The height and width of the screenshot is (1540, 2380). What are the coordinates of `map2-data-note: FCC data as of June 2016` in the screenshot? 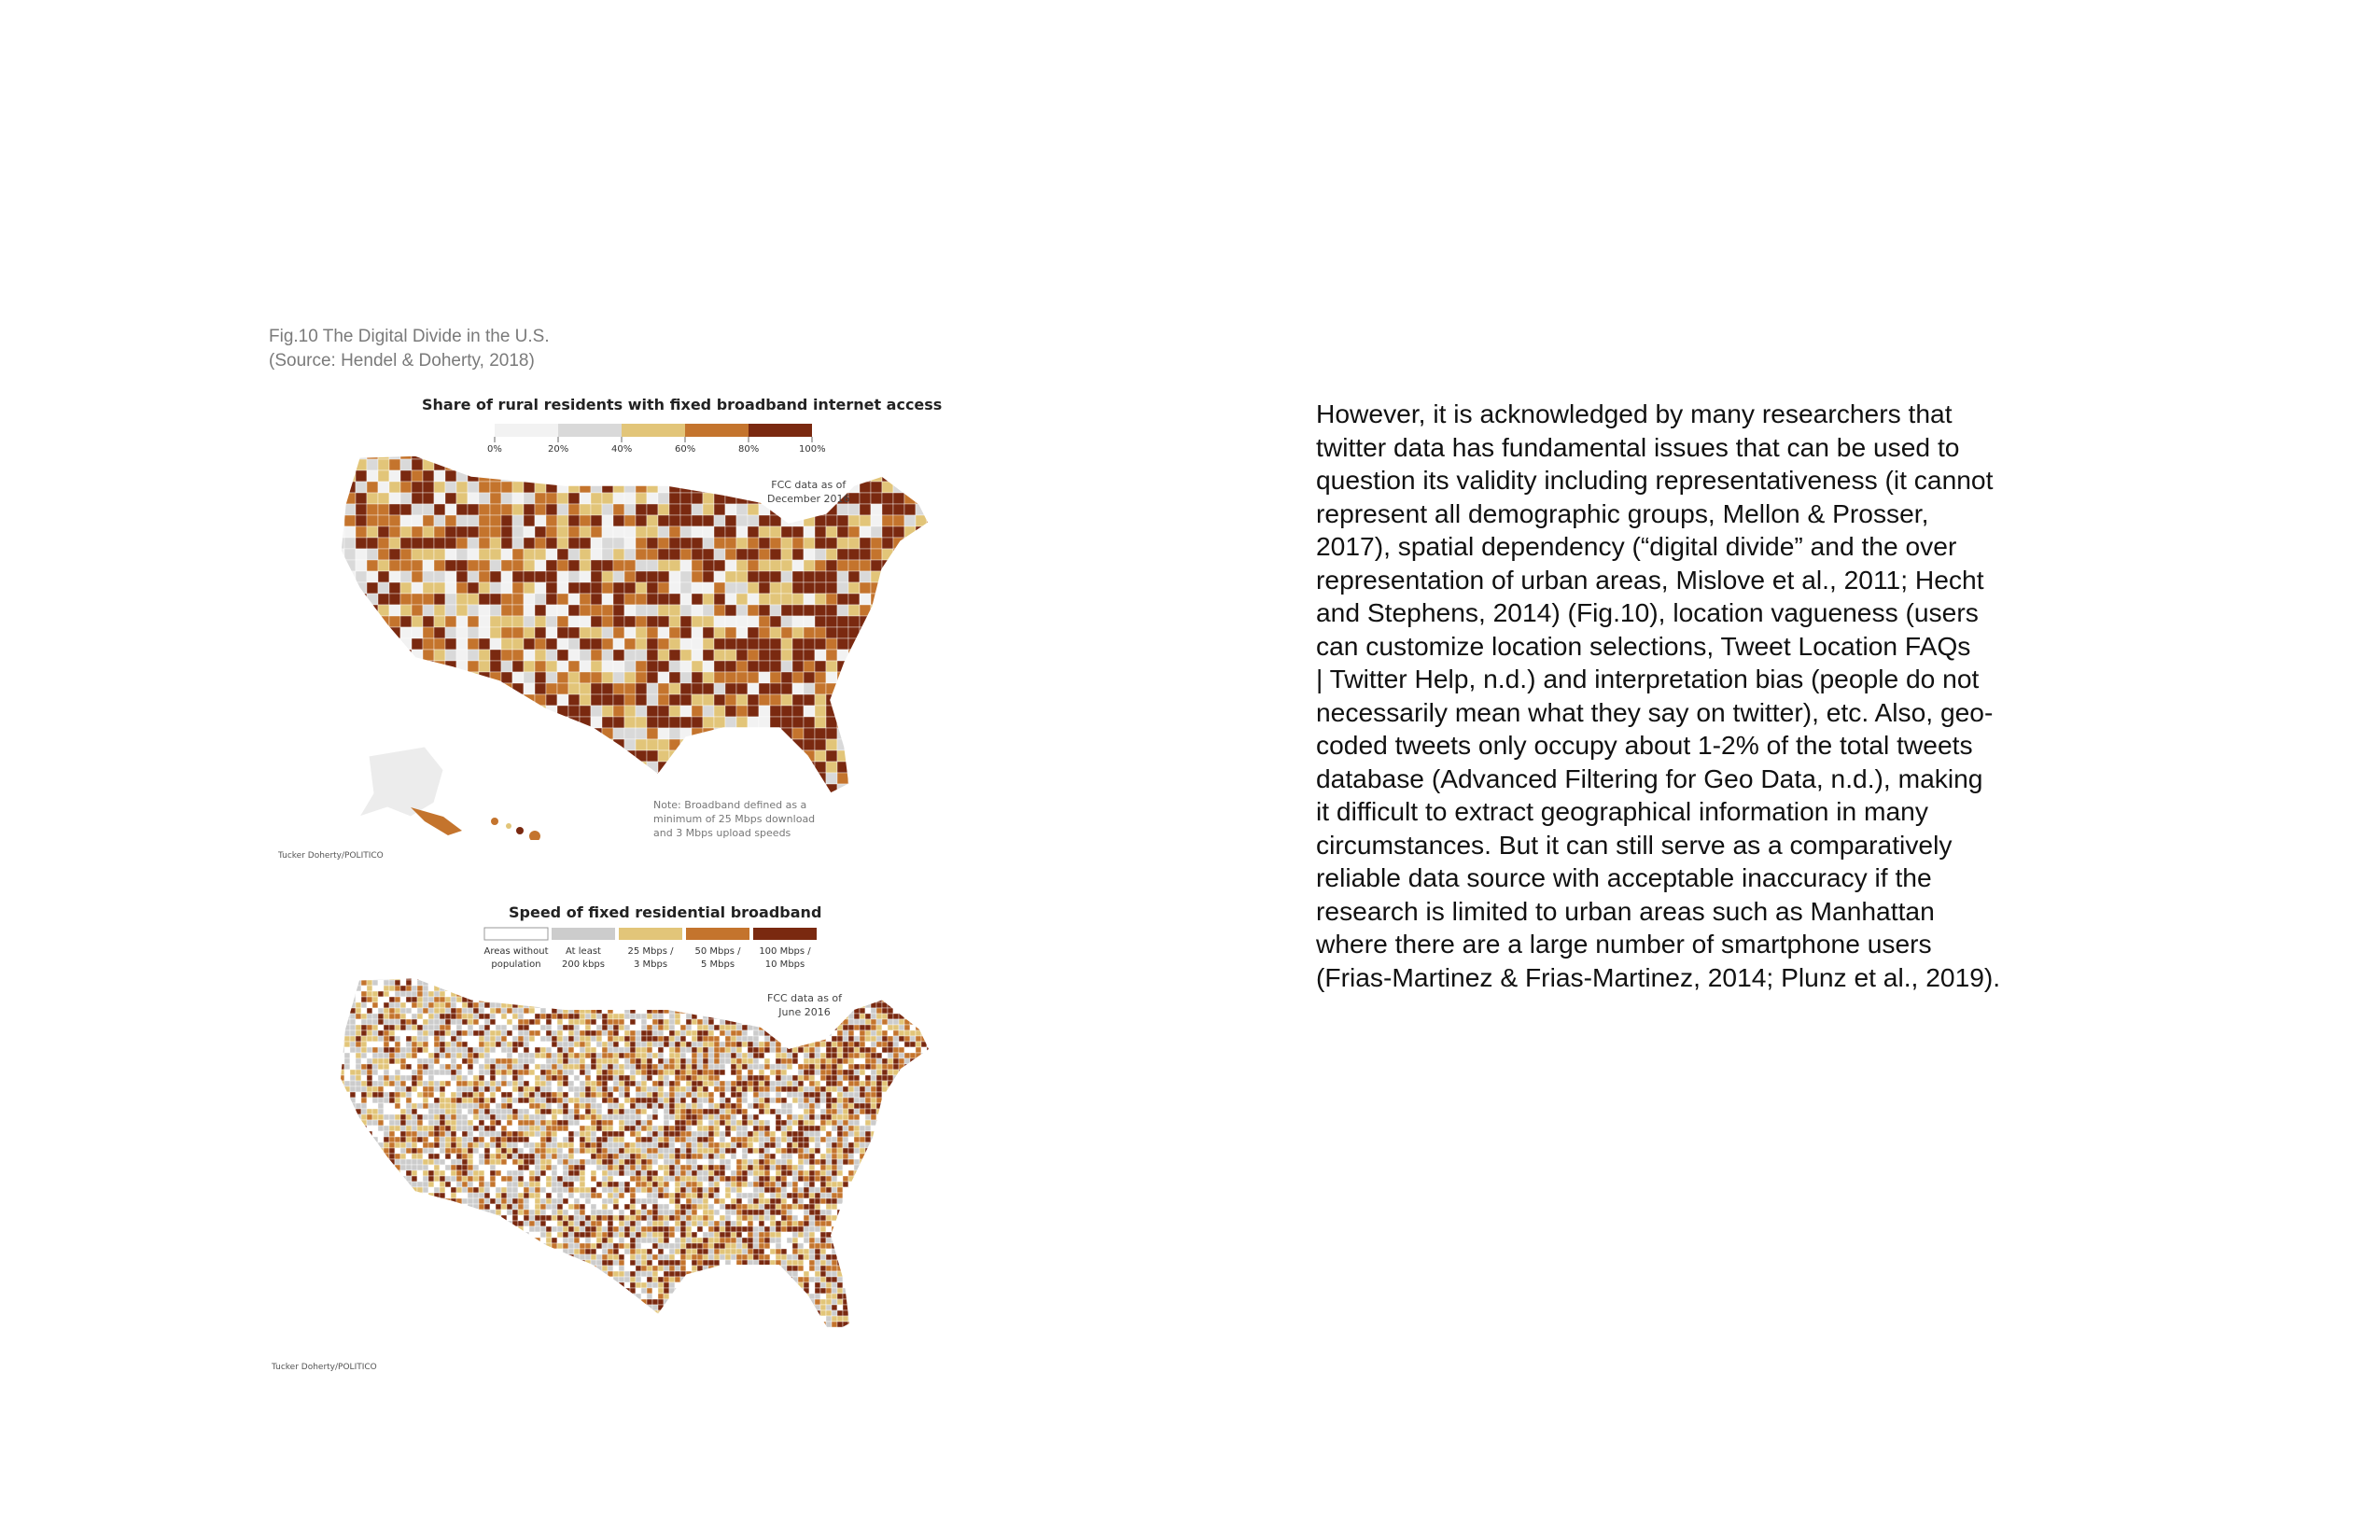 It's located at (804, 1005).